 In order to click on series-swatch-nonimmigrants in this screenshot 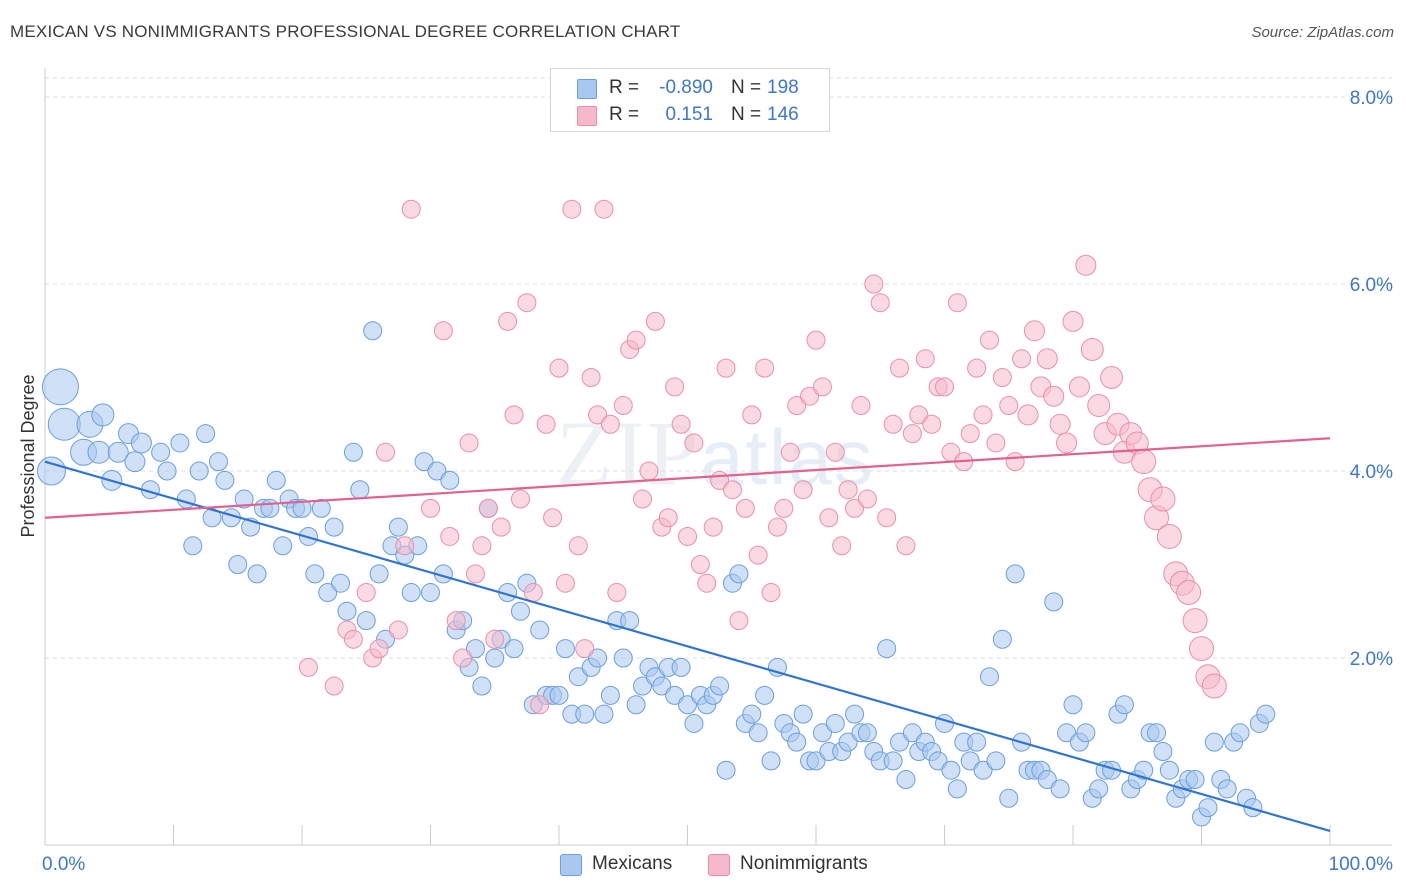, I will do `click(719, 865)`.